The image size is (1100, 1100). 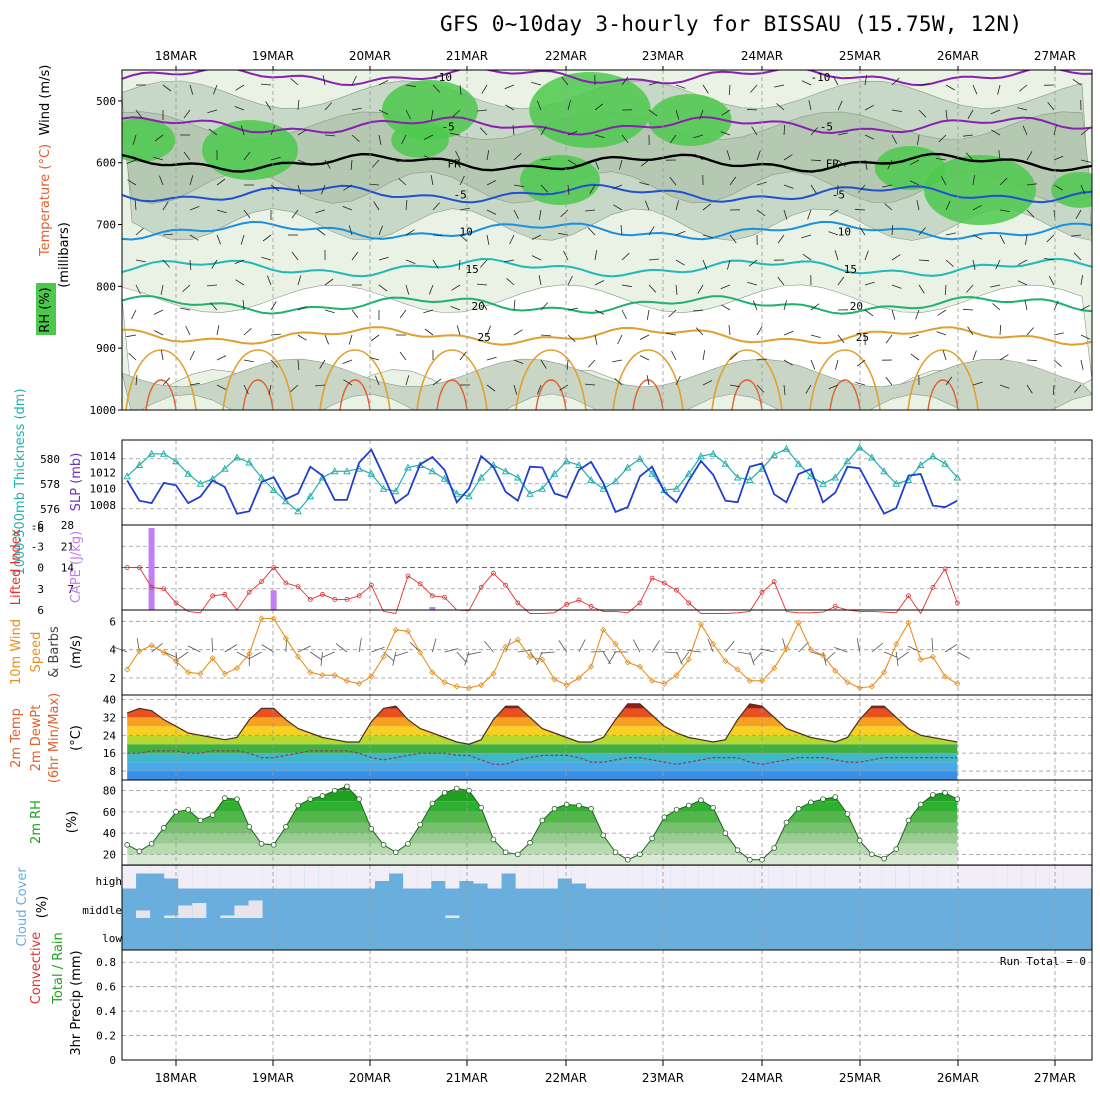 I want to click on legend-rh-swatch, so click(x=46, y=309).